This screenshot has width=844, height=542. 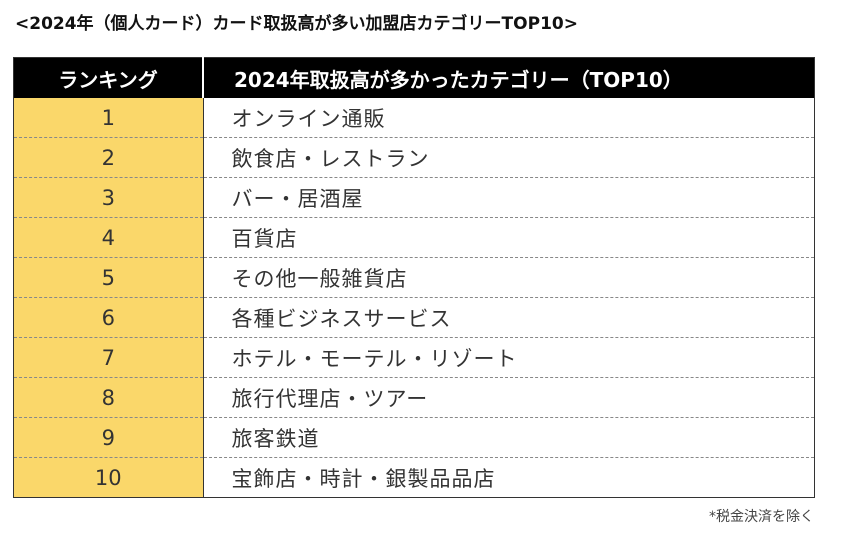 I want to click on rank-cell: 9, so click(x=108, y=437).